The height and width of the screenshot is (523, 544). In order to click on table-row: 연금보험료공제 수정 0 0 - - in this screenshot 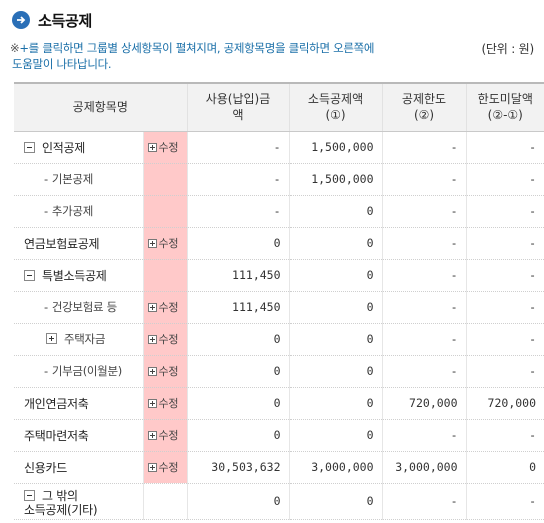, I will do `click(279, 243)`.